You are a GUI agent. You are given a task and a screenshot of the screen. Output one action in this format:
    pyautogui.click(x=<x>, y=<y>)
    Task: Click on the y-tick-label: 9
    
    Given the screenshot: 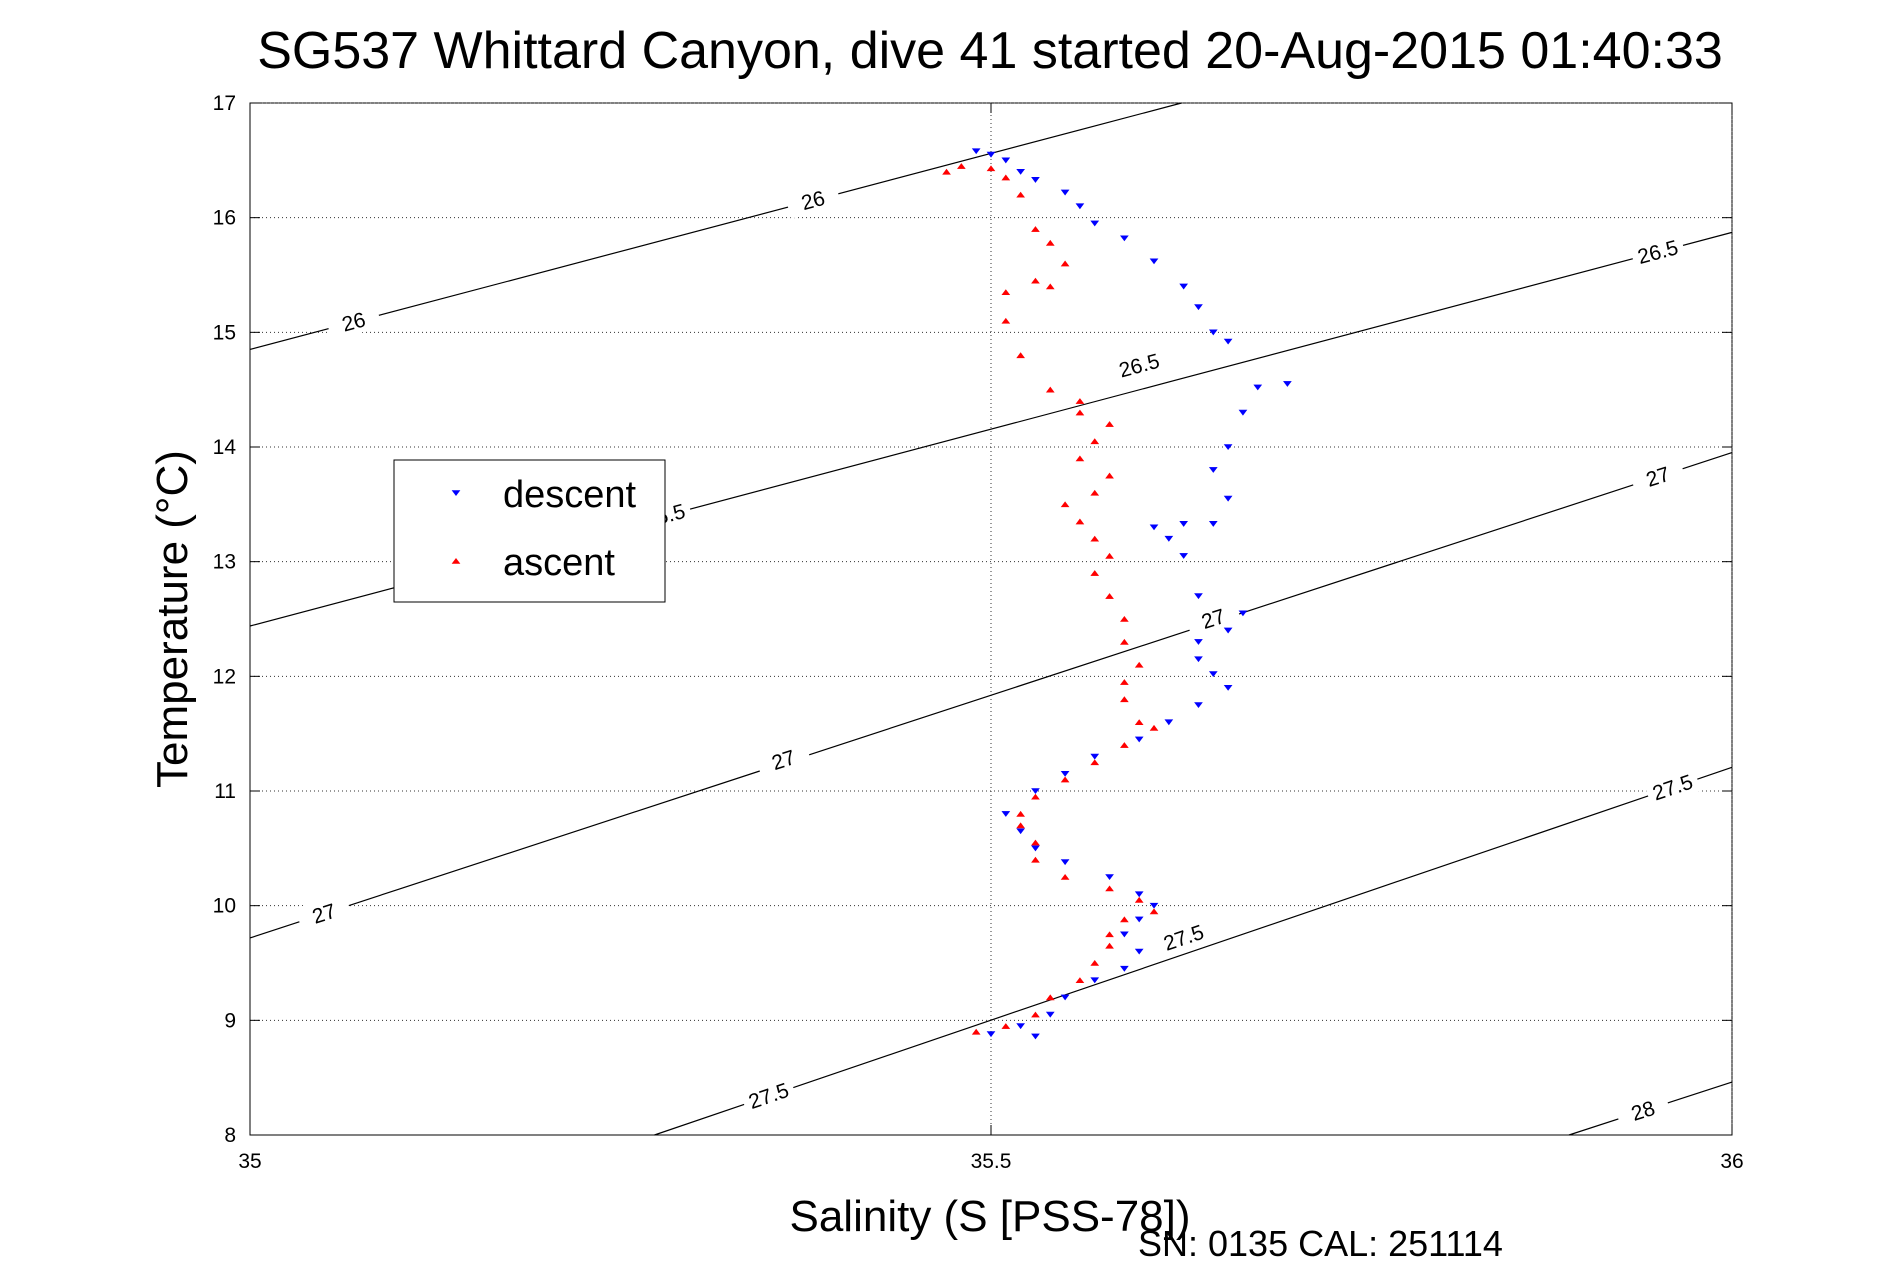 What is the action you would take?
    pyautogui.click(x=230, y=1020)
    